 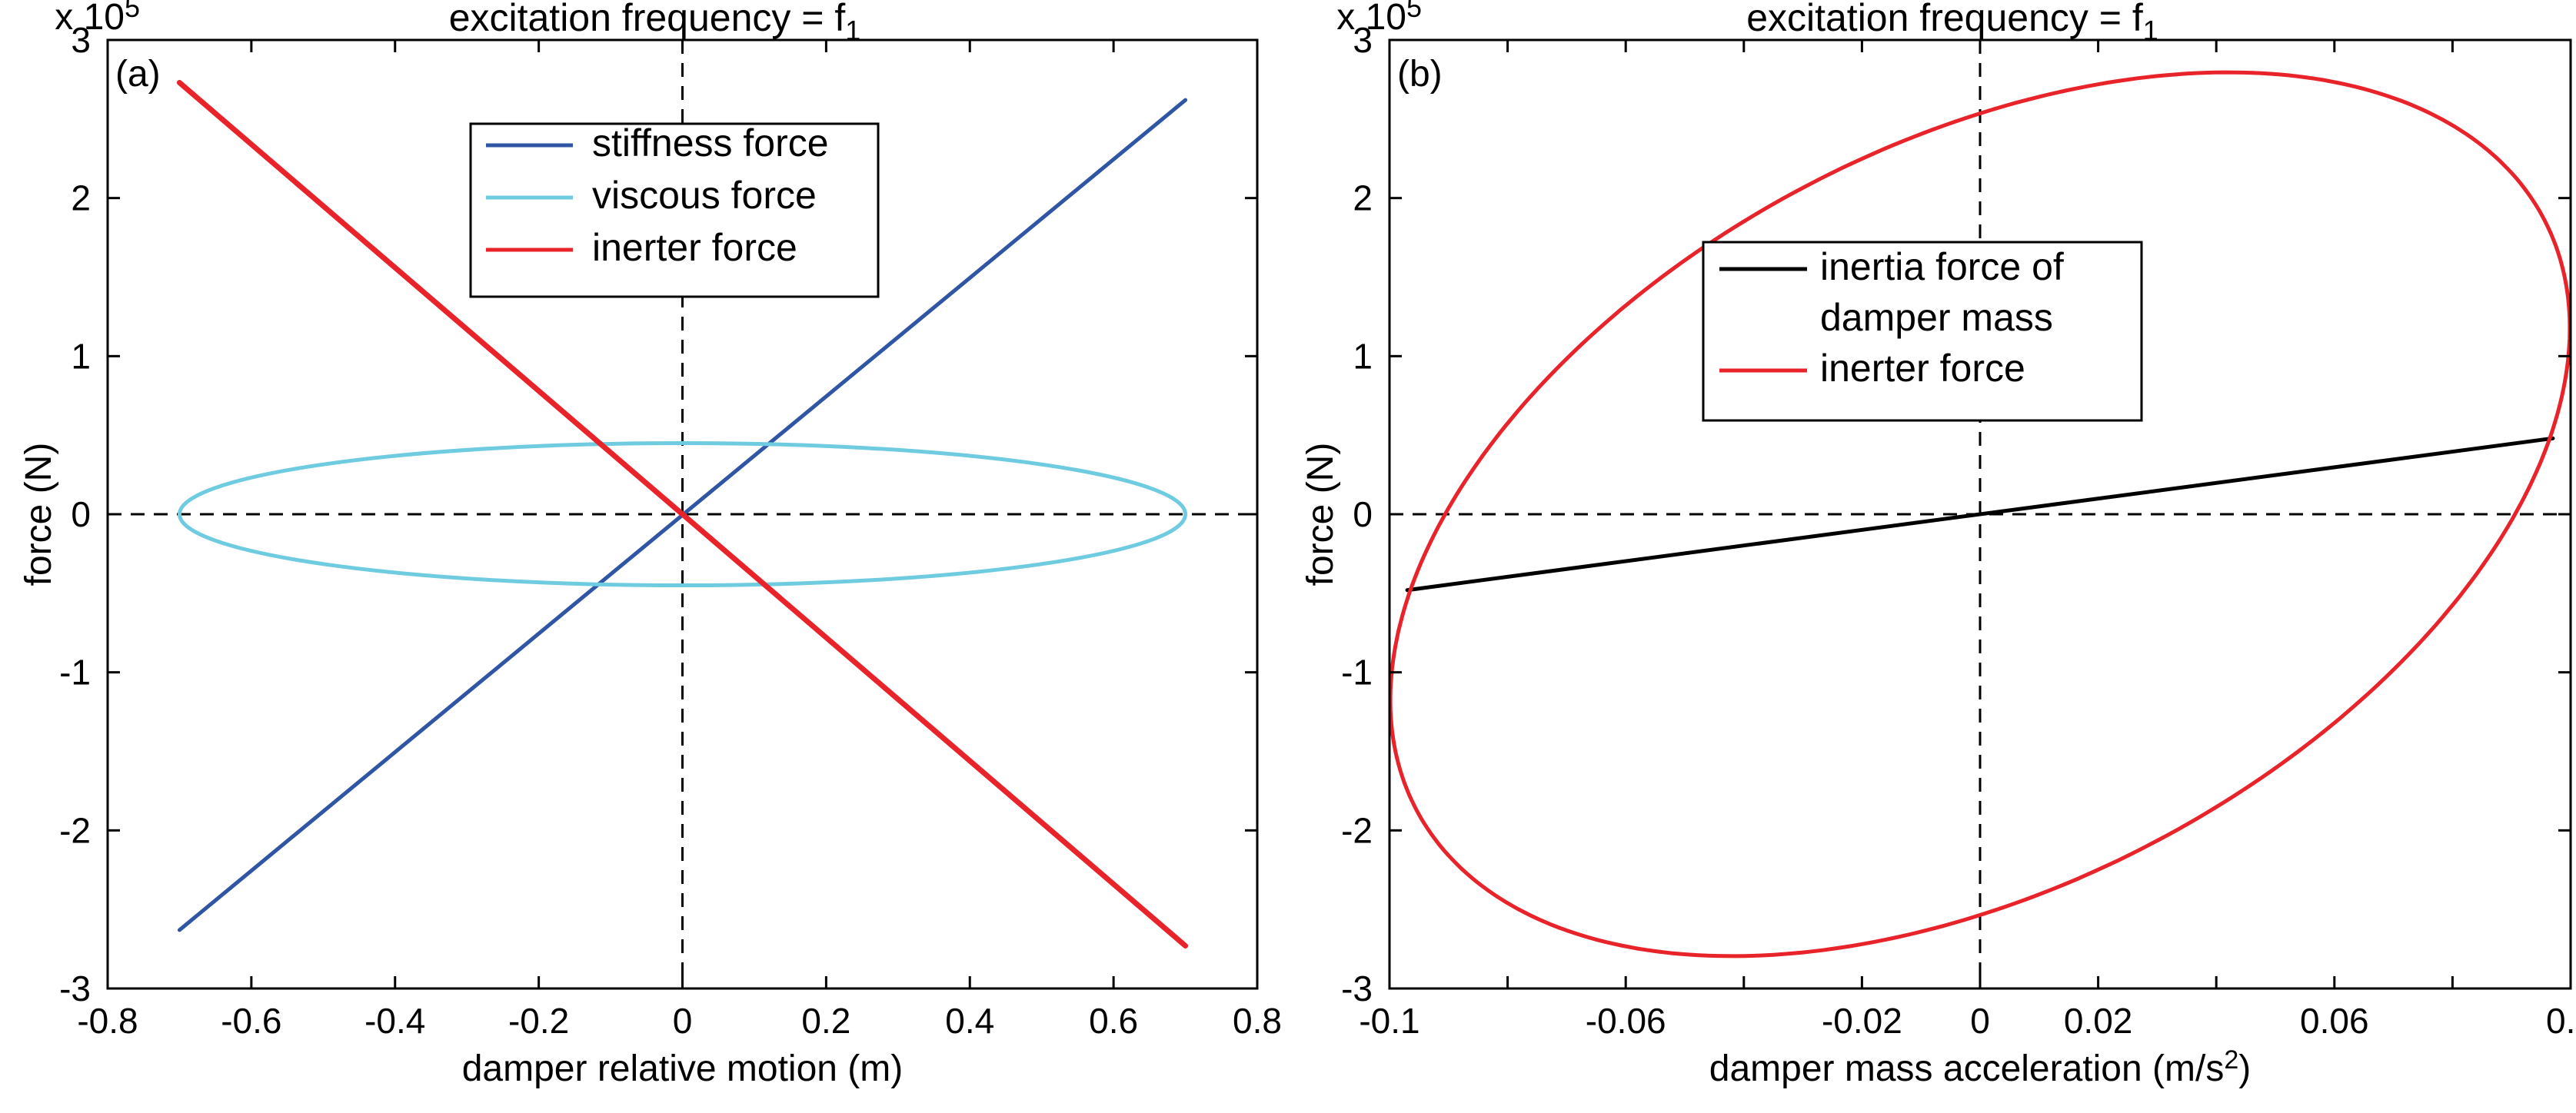 I want to click on x-tick-label: -0.4, so click(x=395, y=1021).